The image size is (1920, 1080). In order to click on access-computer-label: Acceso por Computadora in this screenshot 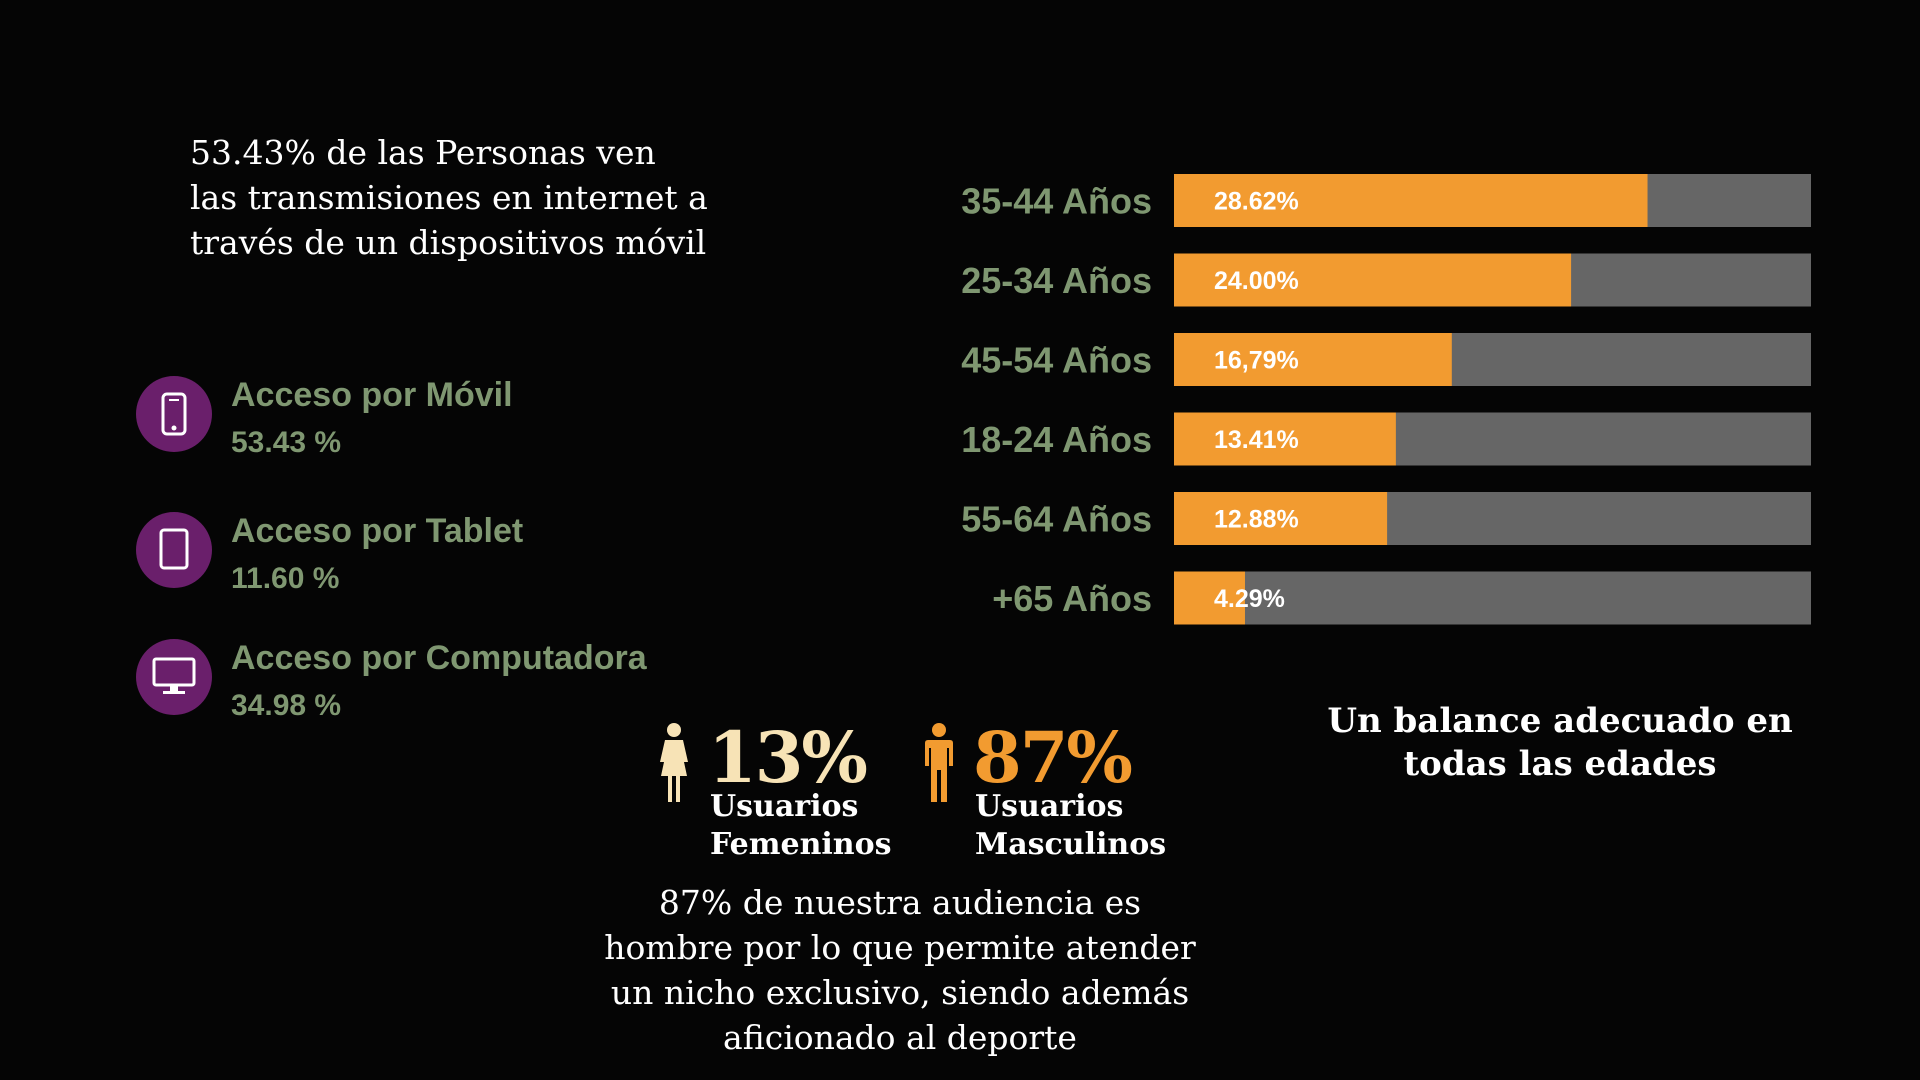, I will do `click(439, 658)`.